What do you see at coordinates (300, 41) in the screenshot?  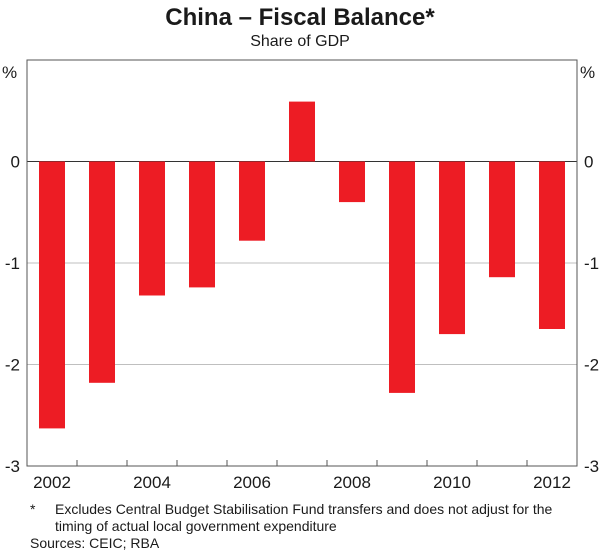 I see `chart-subtitle: Share of GDP` at bounding box center [300, 41].